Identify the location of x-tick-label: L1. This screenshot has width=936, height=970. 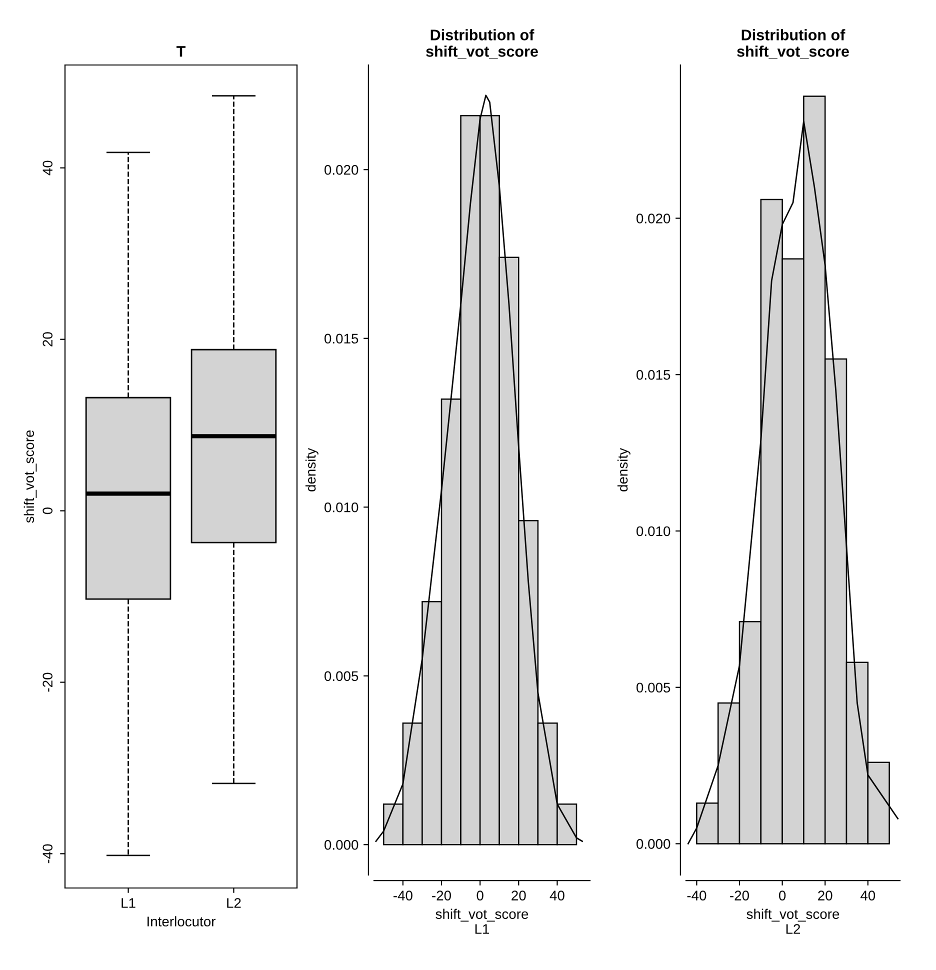
(129, 903).